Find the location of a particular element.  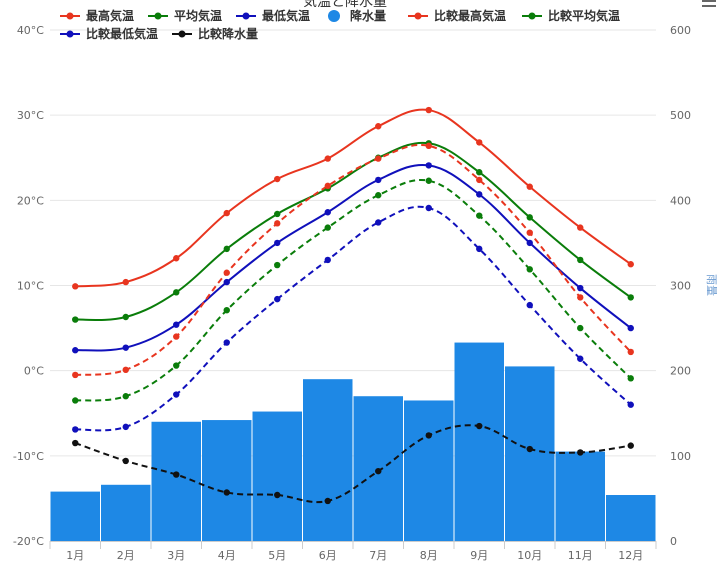

legend-item: 比較最低気温 is located at coordinates (109, 33).